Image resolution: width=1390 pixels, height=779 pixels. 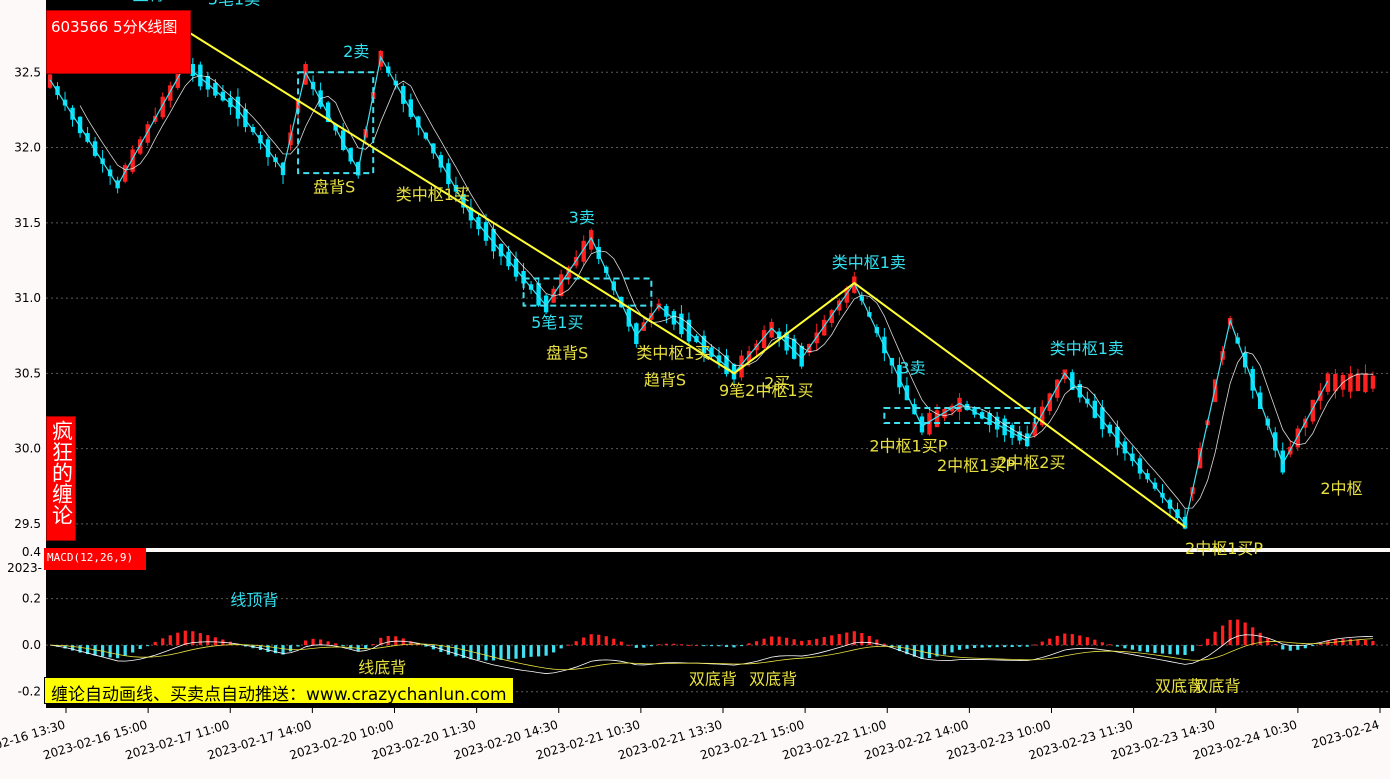 I want to click on price-tick-label: 32.0, so click(x=27, y=148).